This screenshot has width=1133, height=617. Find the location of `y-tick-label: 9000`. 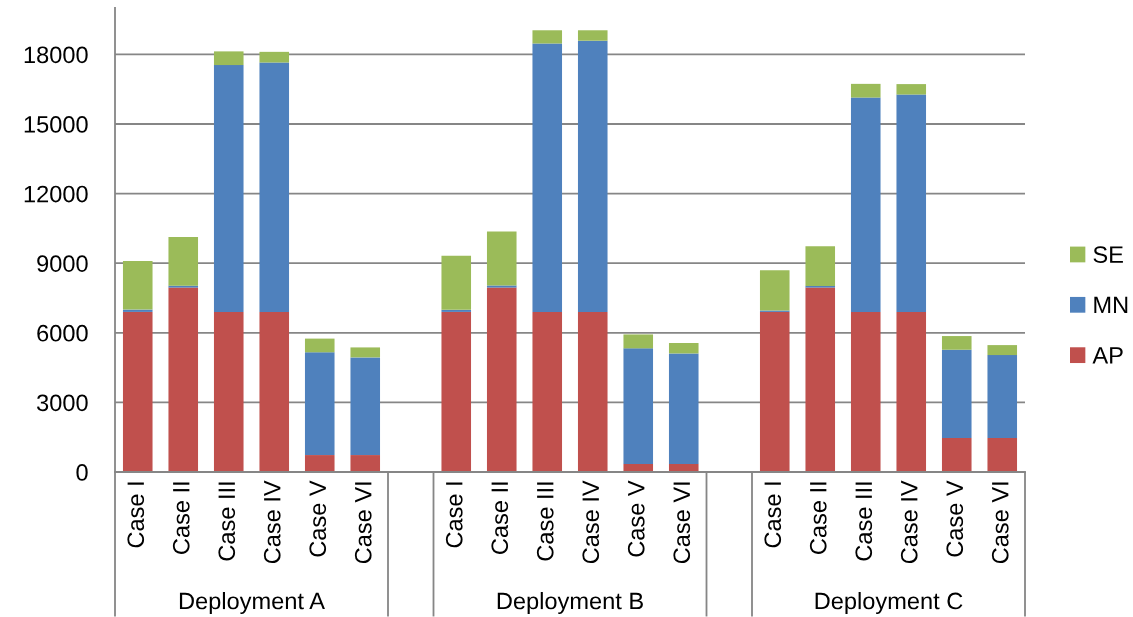

y-tick-label: 9000 is located at coordinates (62, 263).